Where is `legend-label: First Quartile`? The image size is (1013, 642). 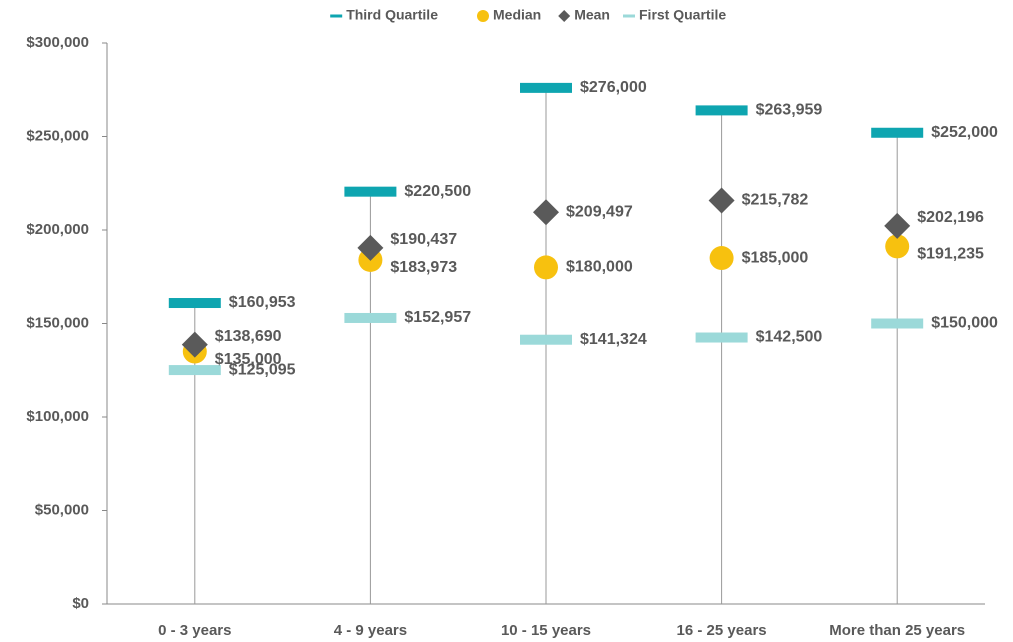 legend-label: First Quartile is located at coordinates (682, 15).